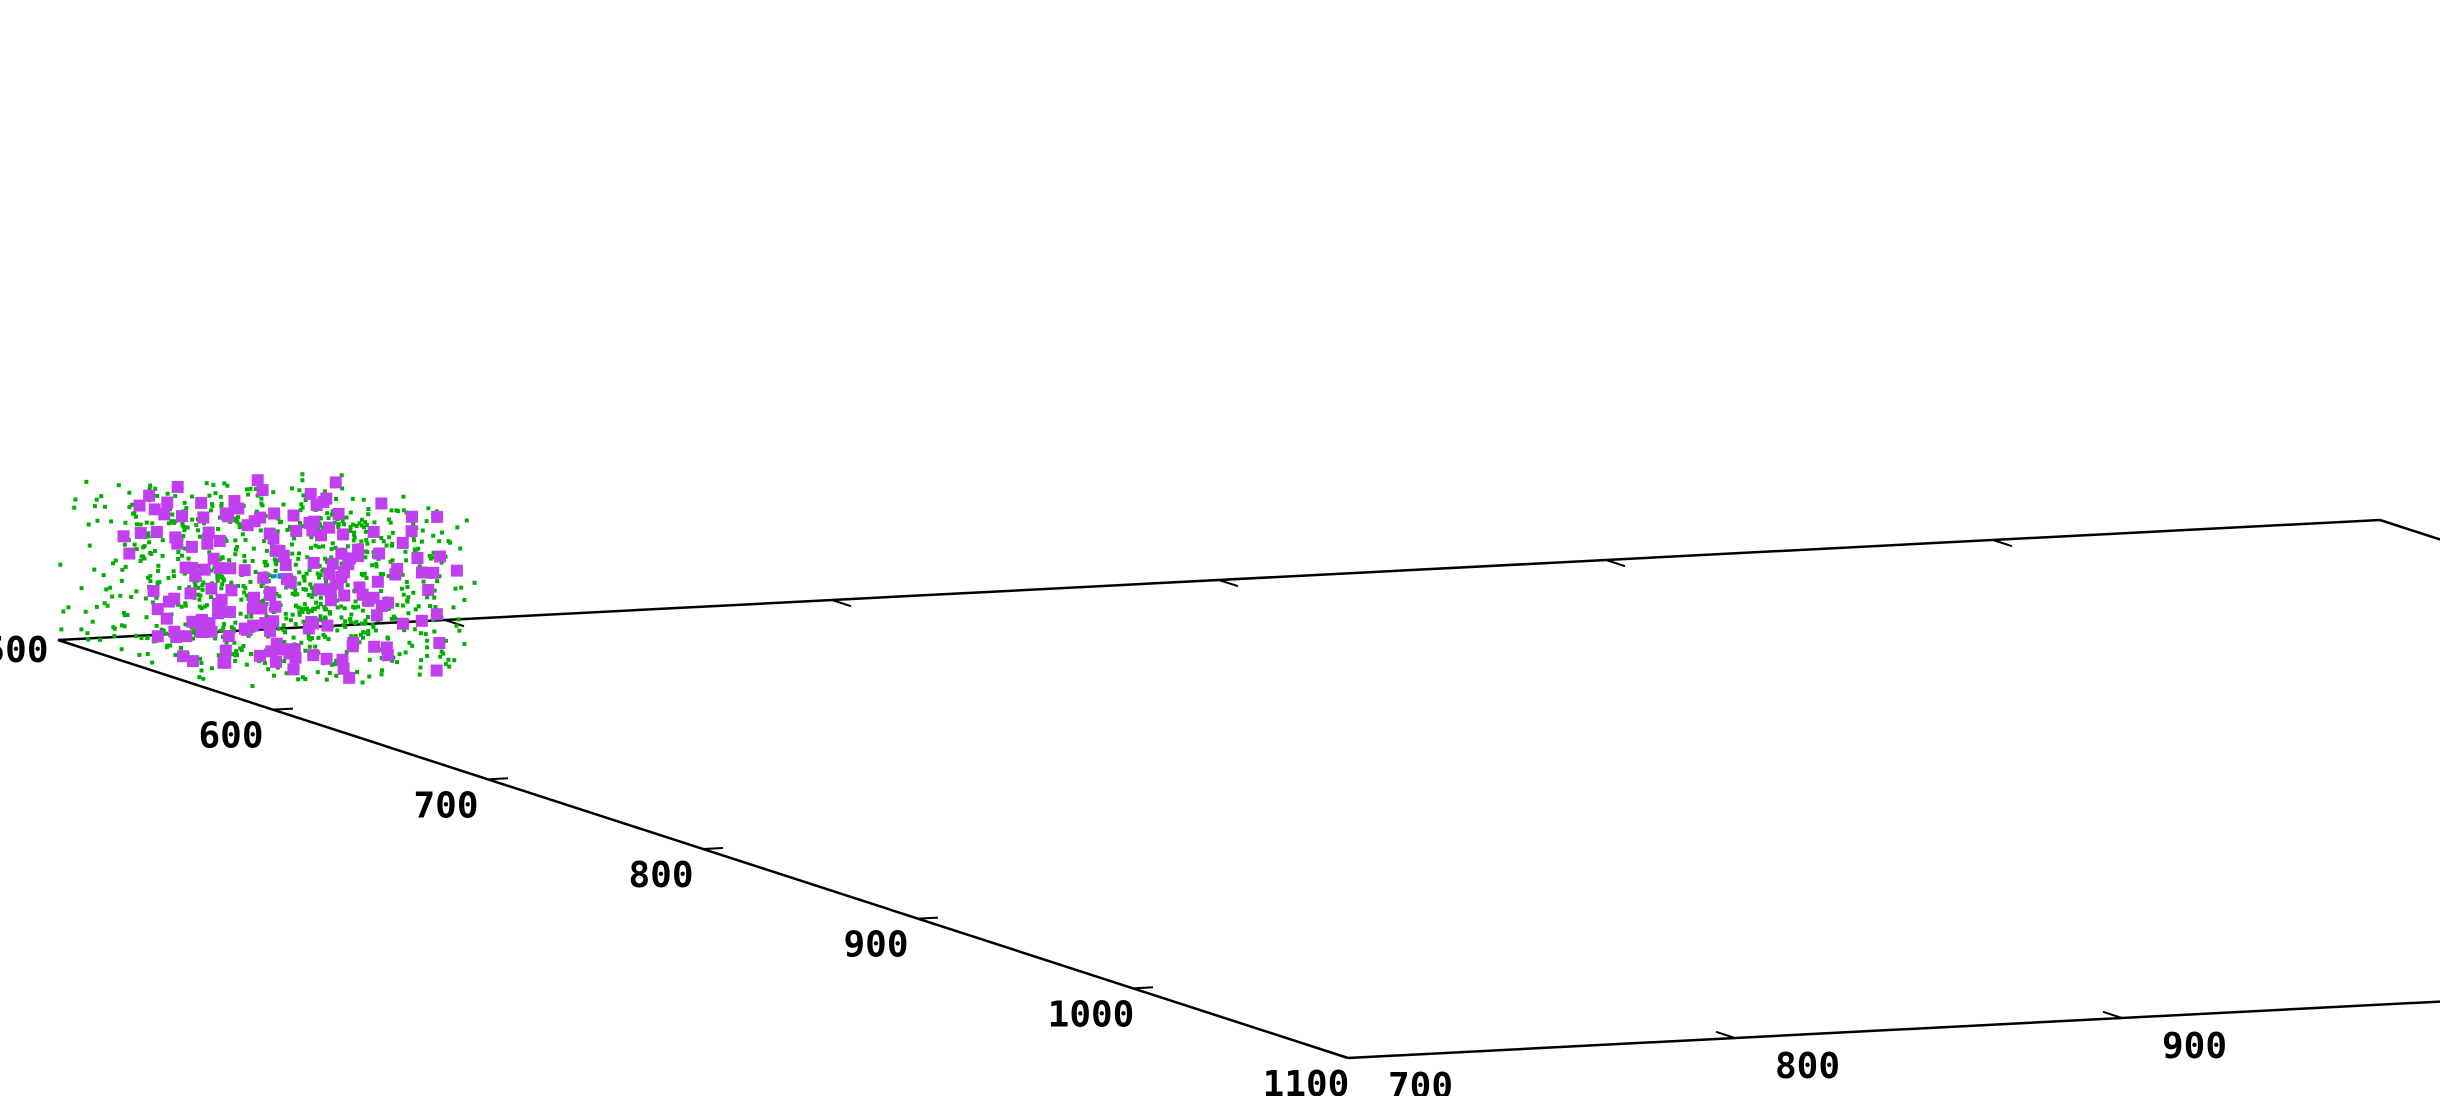 The width and height of the screenshot is (2440, 1096). What do you see at coordinates (2112, 1014) in the screenshot?
I see `y-tick` at bounding box center [2112, 1014].